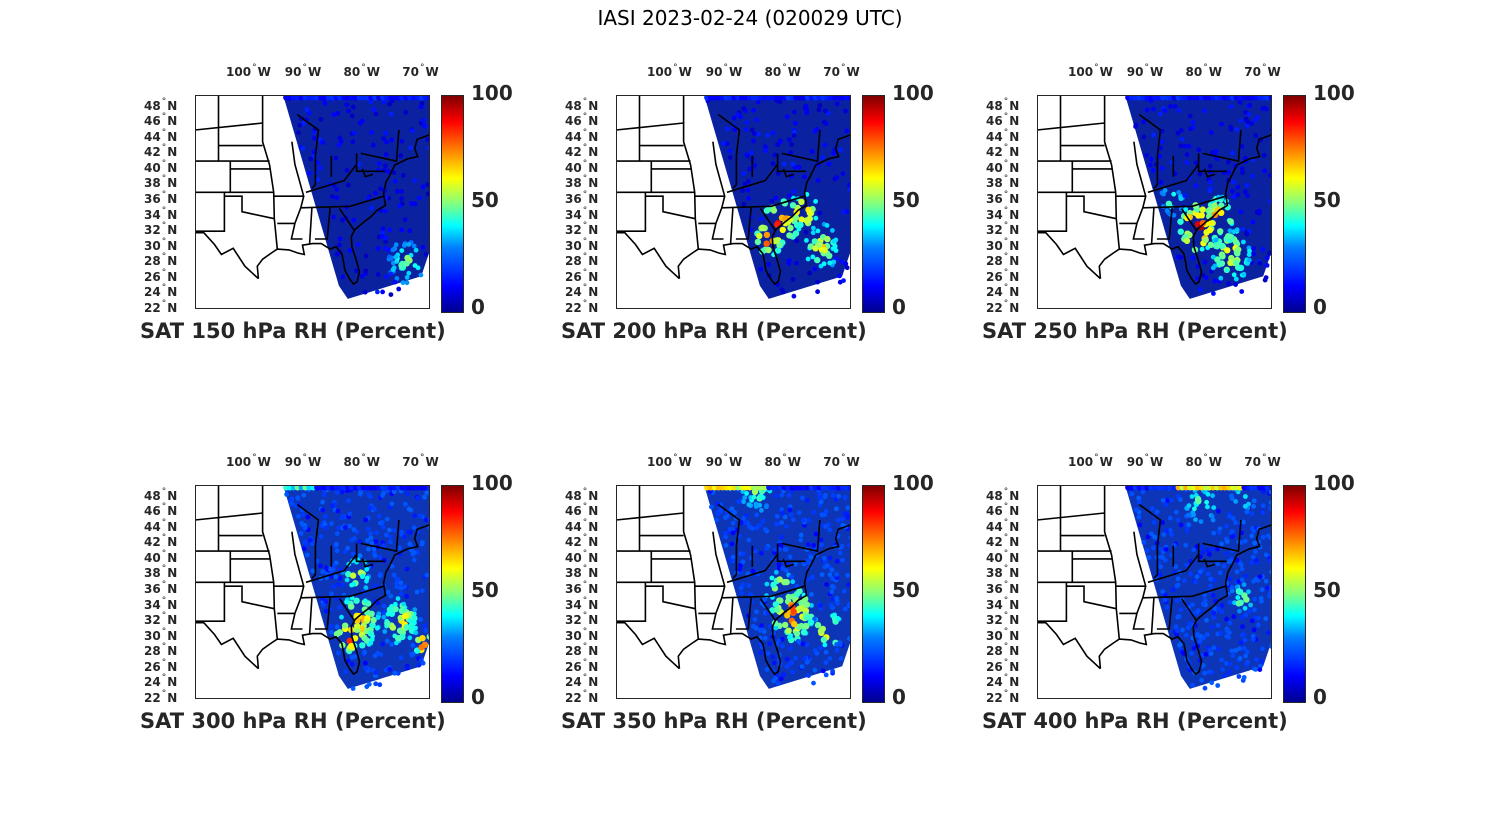 The height and width of the screenshot is (825, 1500). I want to click on lon-tick-label: 100°W, so click(1090, 461).